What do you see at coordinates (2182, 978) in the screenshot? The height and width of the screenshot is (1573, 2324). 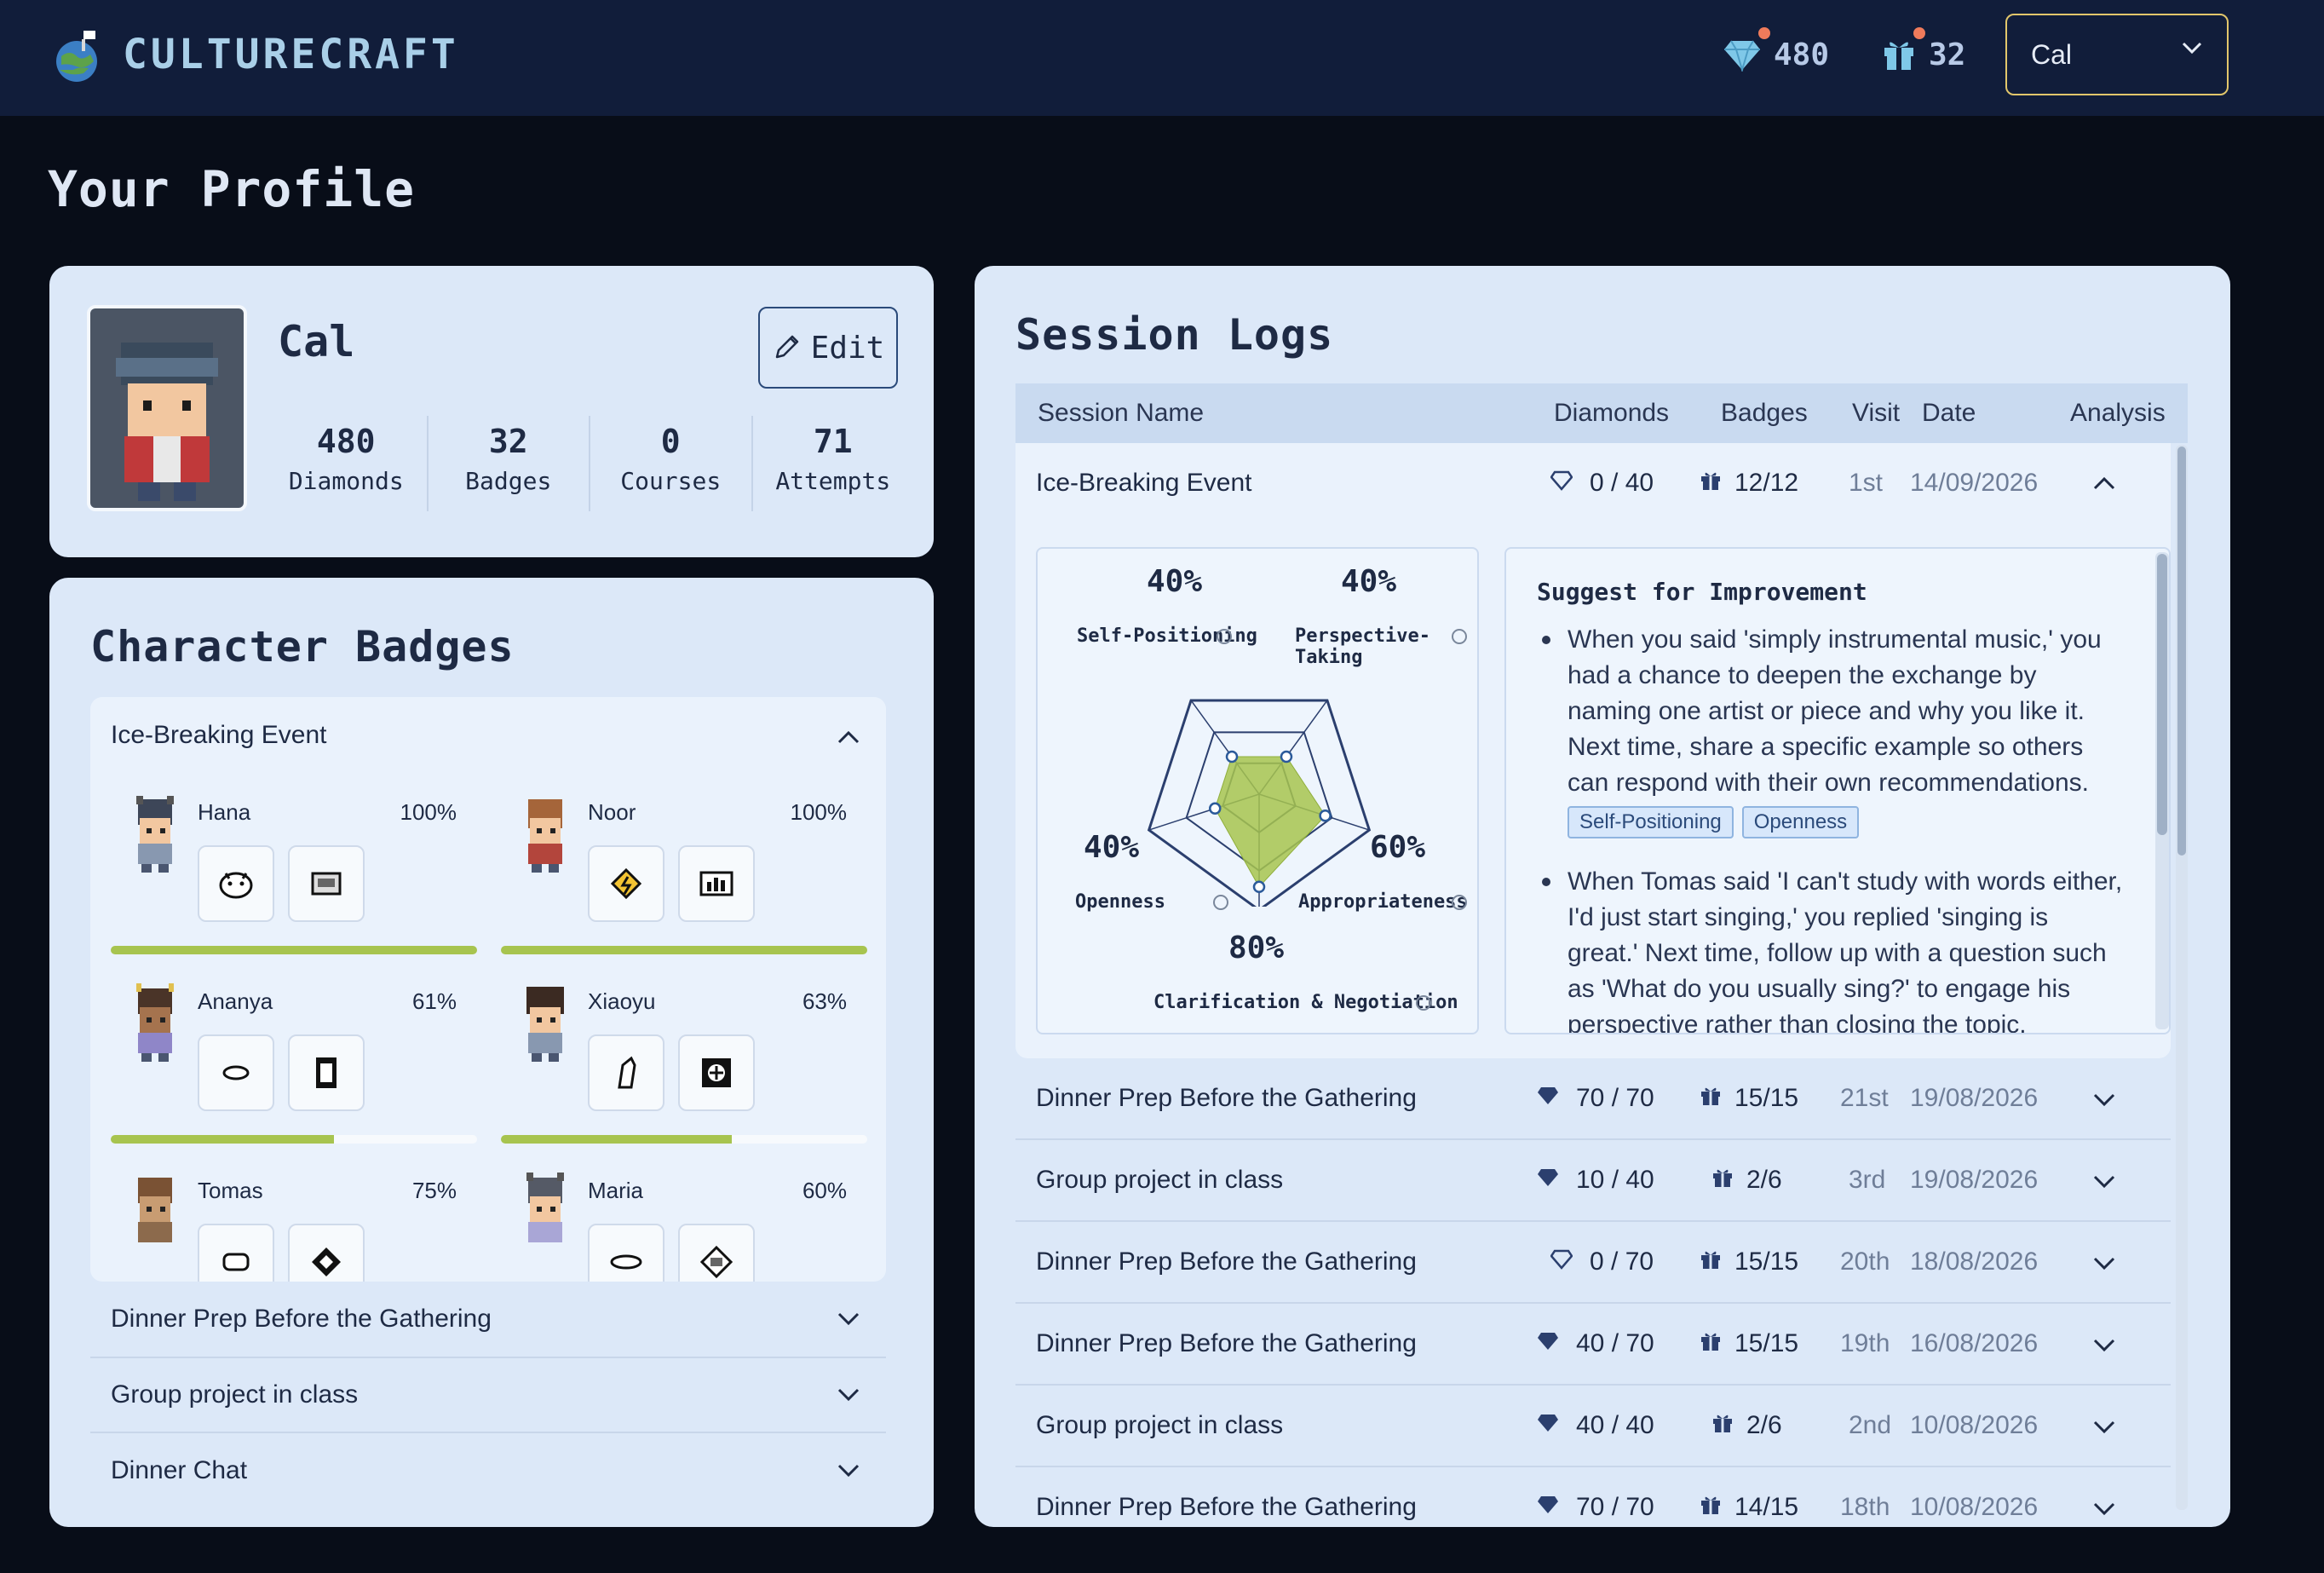 I see `session-logs-scrollbar` at bounding box center [2182, 978].